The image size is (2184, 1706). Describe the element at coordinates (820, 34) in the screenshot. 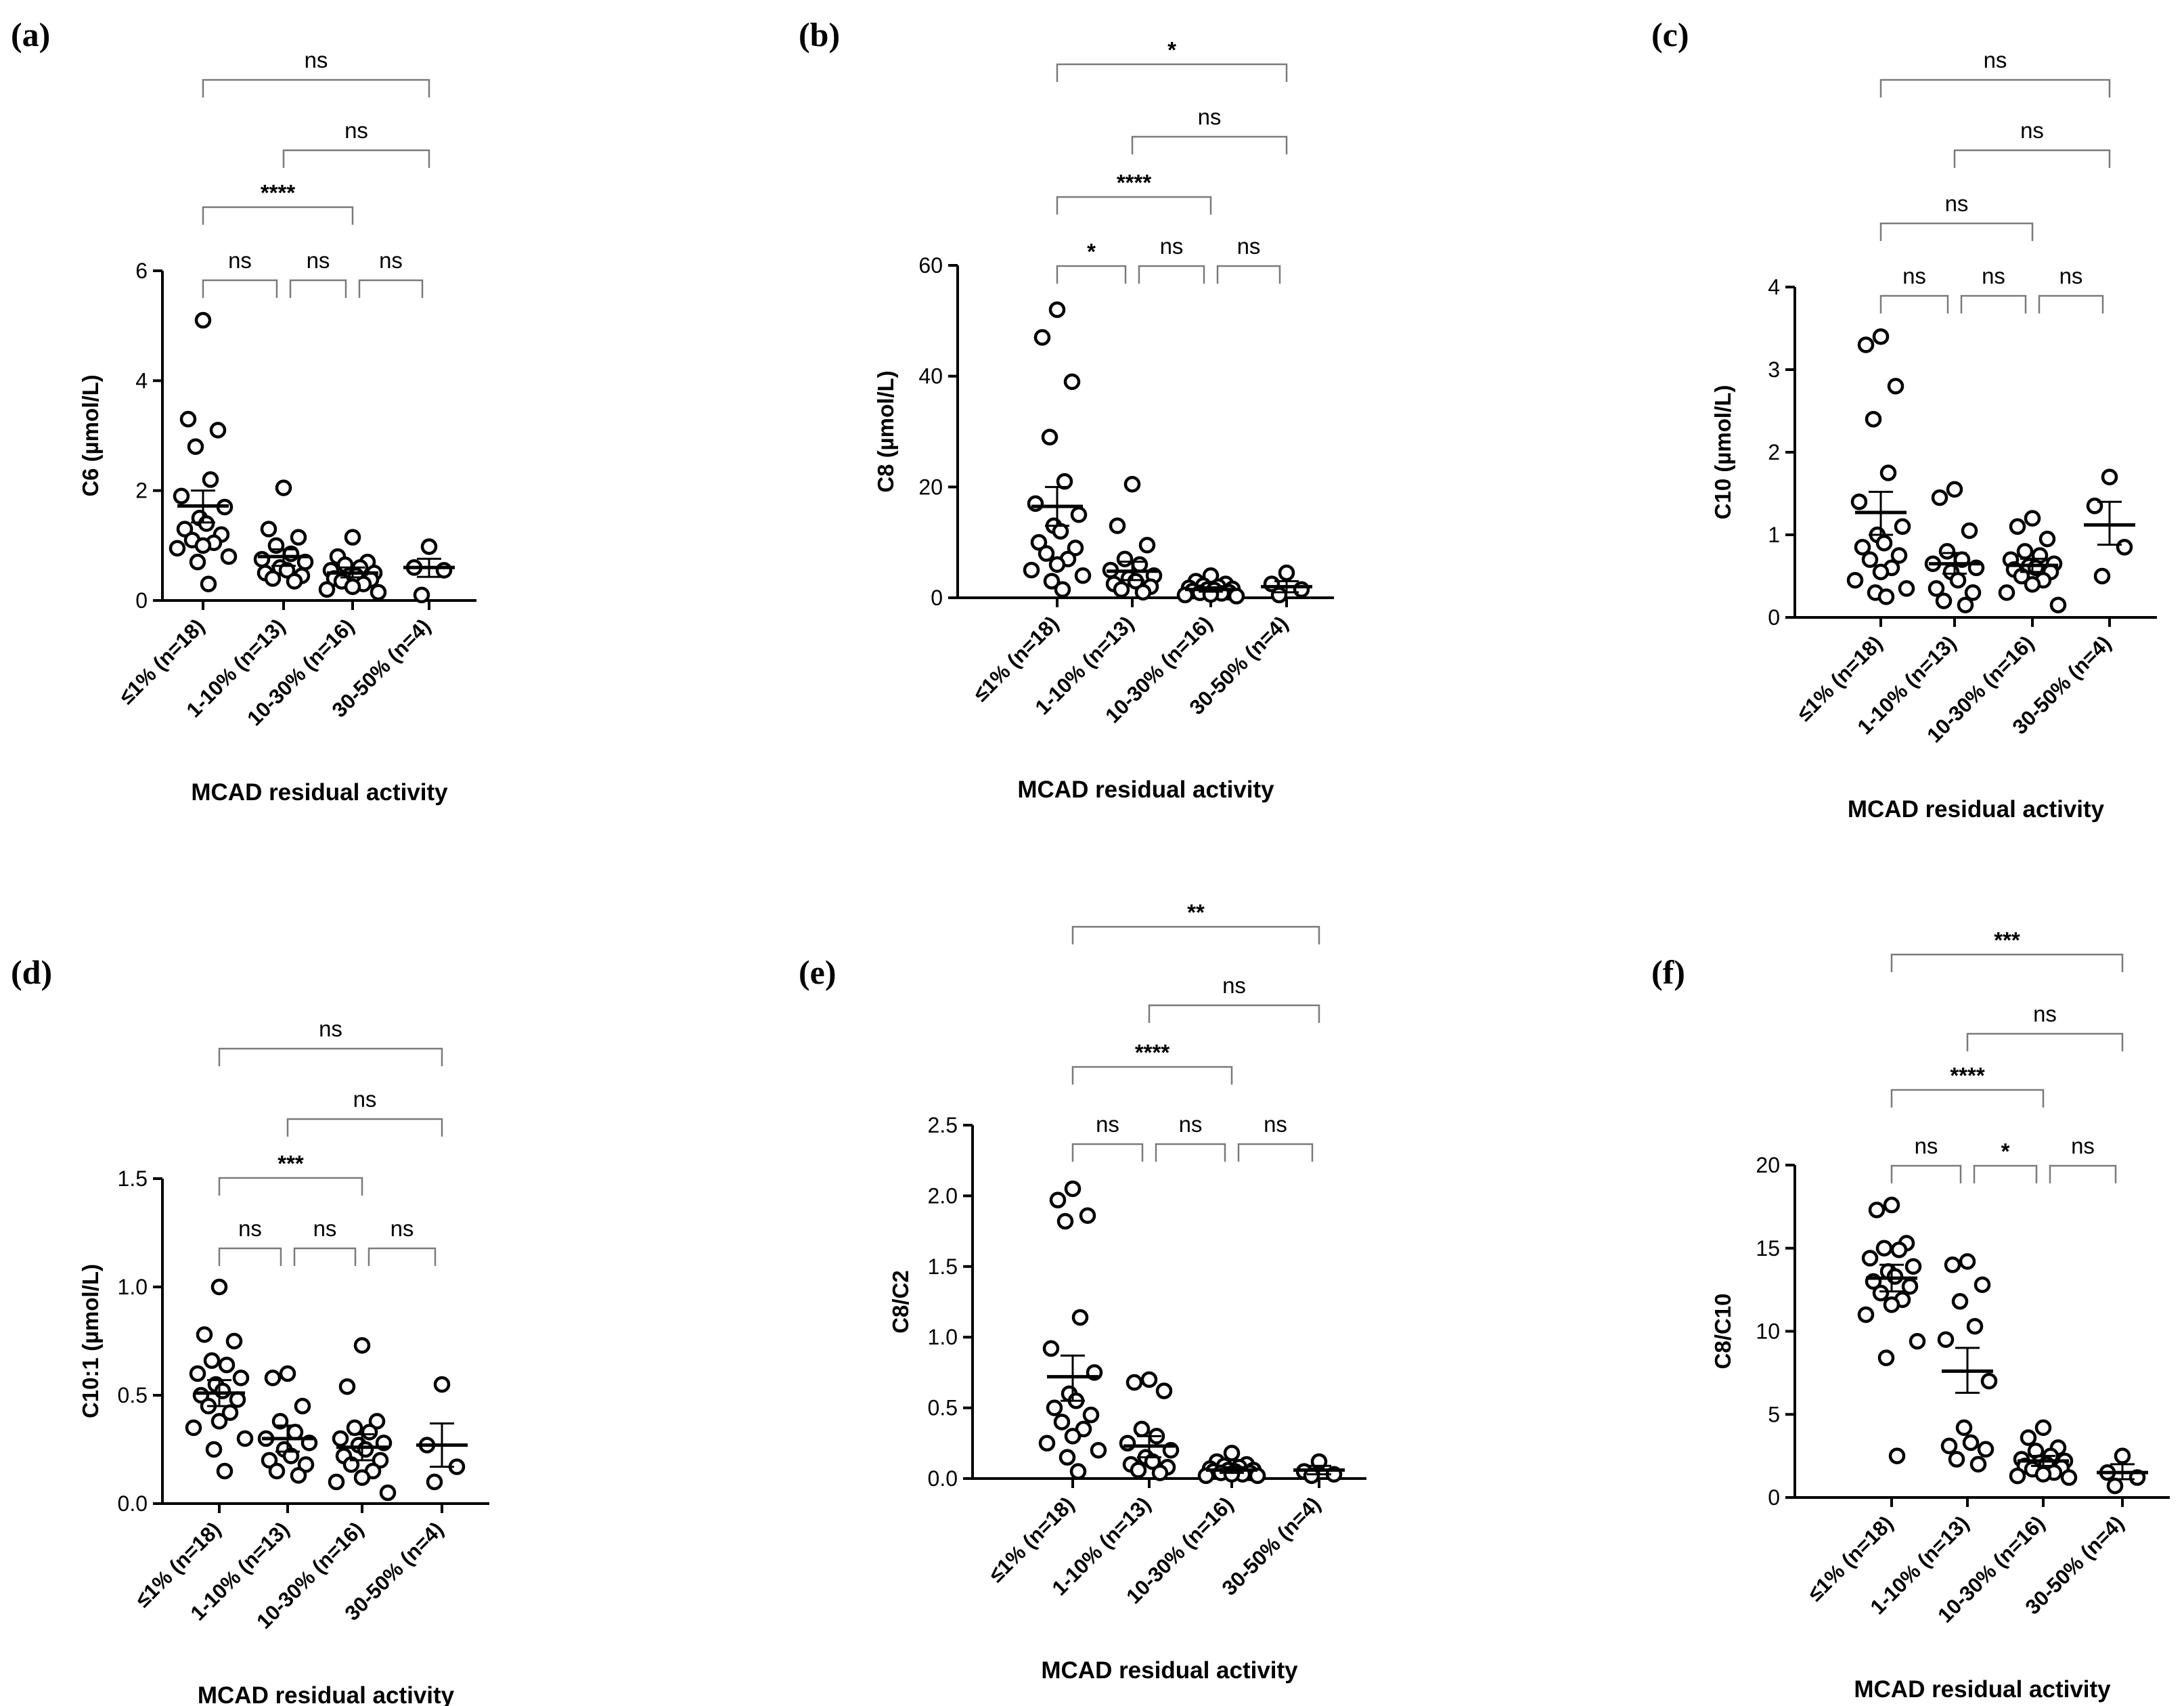

I see `panel-letter: (b)` at that location.